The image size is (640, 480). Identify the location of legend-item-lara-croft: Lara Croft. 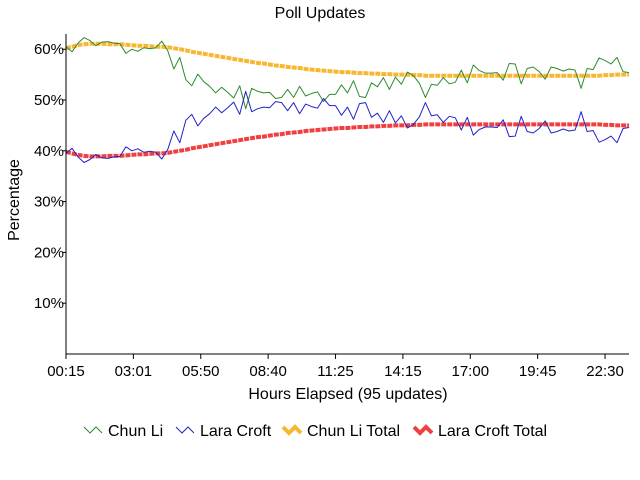
(223, 431).